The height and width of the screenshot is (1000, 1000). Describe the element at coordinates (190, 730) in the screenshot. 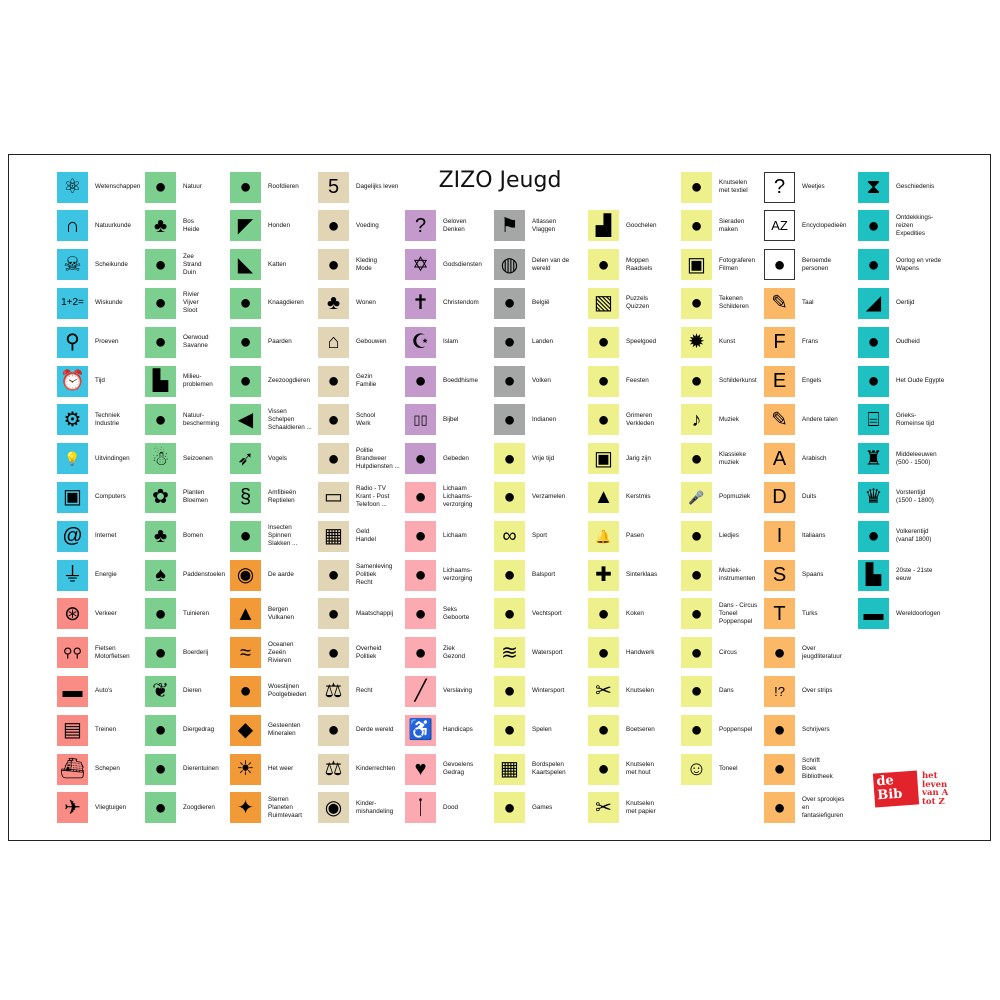

I see `topic-tile: ● Diergedrag` at that location.